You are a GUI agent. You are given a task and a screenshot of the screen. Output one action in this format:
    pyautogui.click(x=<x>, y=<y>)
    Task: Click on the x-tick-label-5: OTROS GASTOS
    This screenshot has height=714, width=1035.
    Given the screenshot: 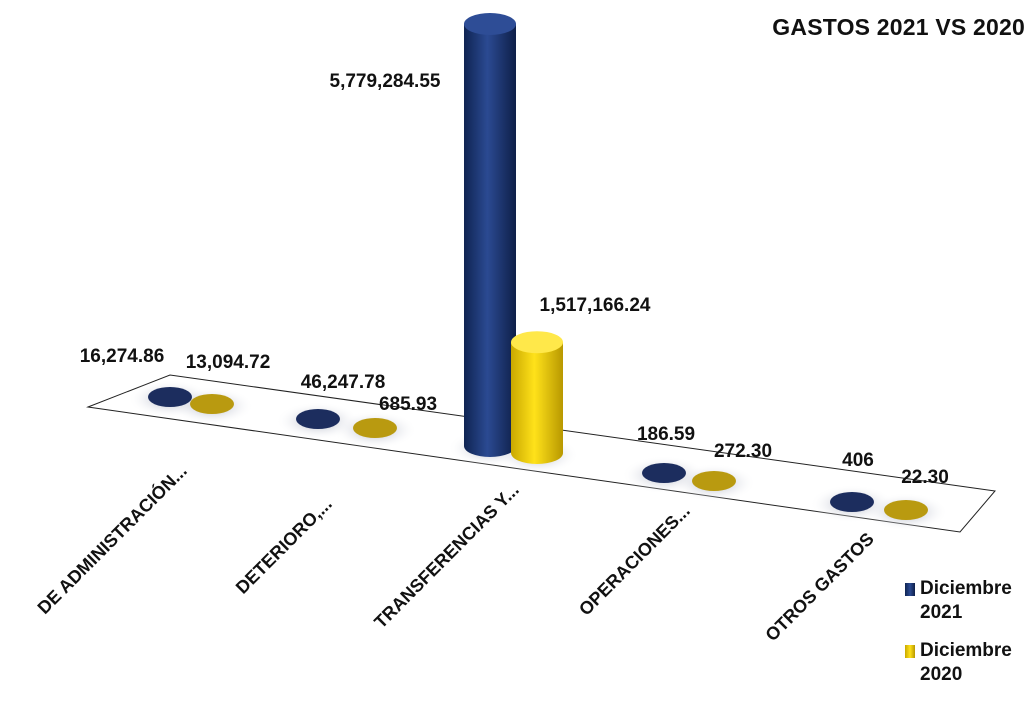 What is the action you would take?
    pyautogui.click(x=819, y=587)
    